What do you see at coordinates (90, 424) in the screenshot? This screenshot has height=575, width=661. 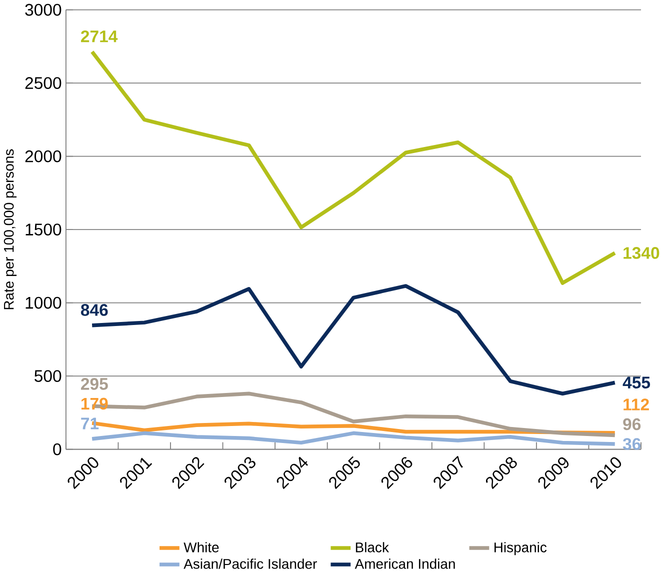 I see `data-label: 71` at bounding box center [90, 424].